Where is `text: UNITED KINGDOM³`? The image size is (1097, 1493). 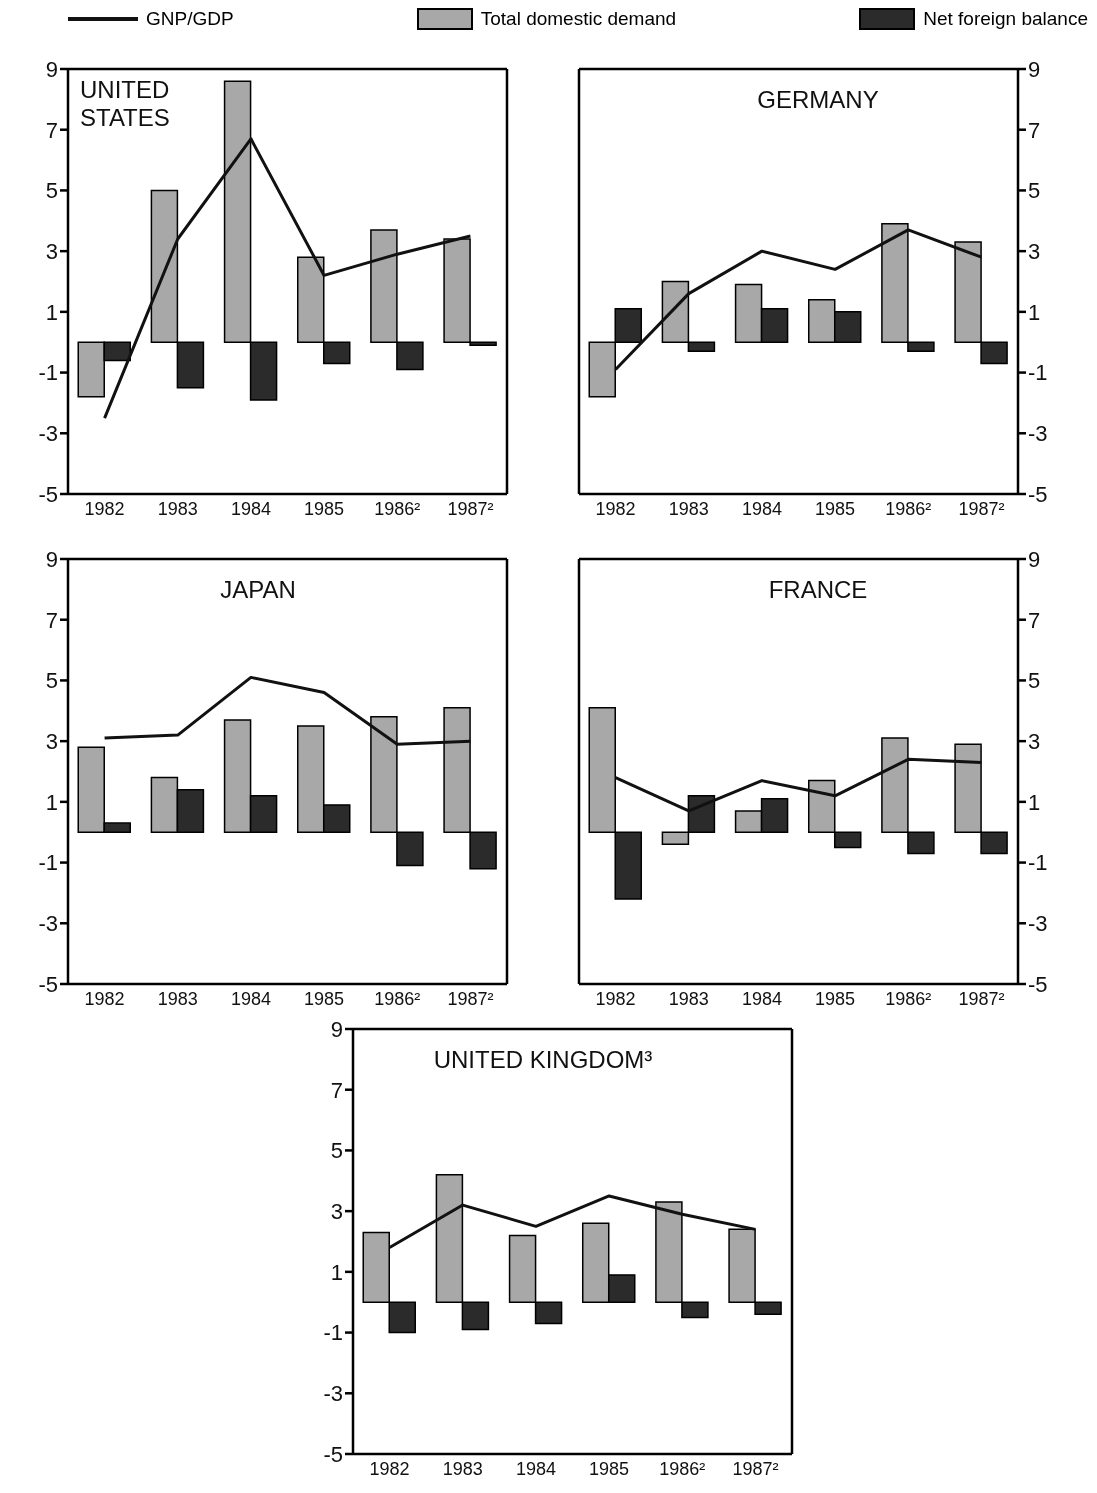 text: UNITED KINGDOM³ is located at coordinates (543, 1060).